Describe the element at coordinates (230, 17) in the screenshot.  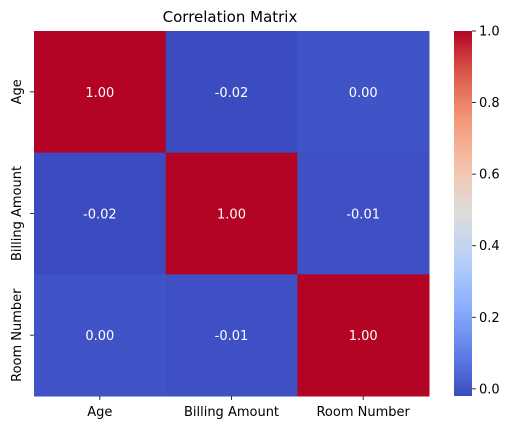
I see `chart-title: Correlation Matrix` at that location.